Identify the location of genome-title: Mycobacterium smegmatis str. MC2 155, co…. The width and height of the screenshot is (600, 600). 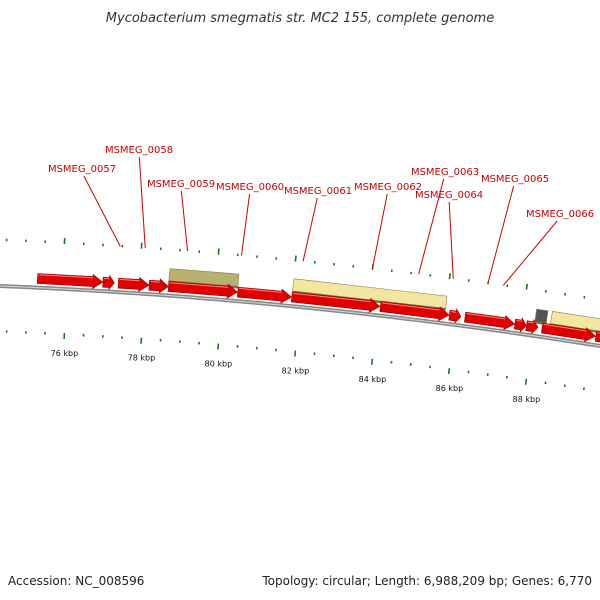
(300, 18).